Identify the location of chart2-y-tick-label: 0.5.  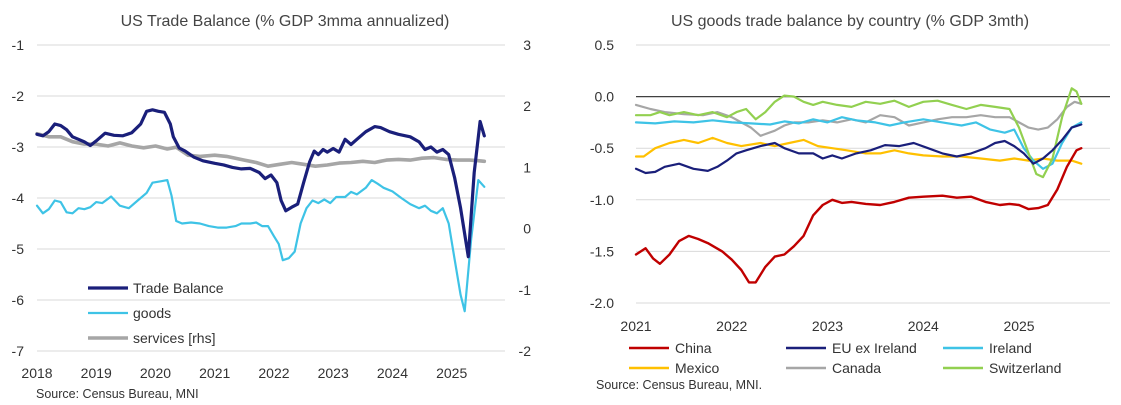
(605, 45).